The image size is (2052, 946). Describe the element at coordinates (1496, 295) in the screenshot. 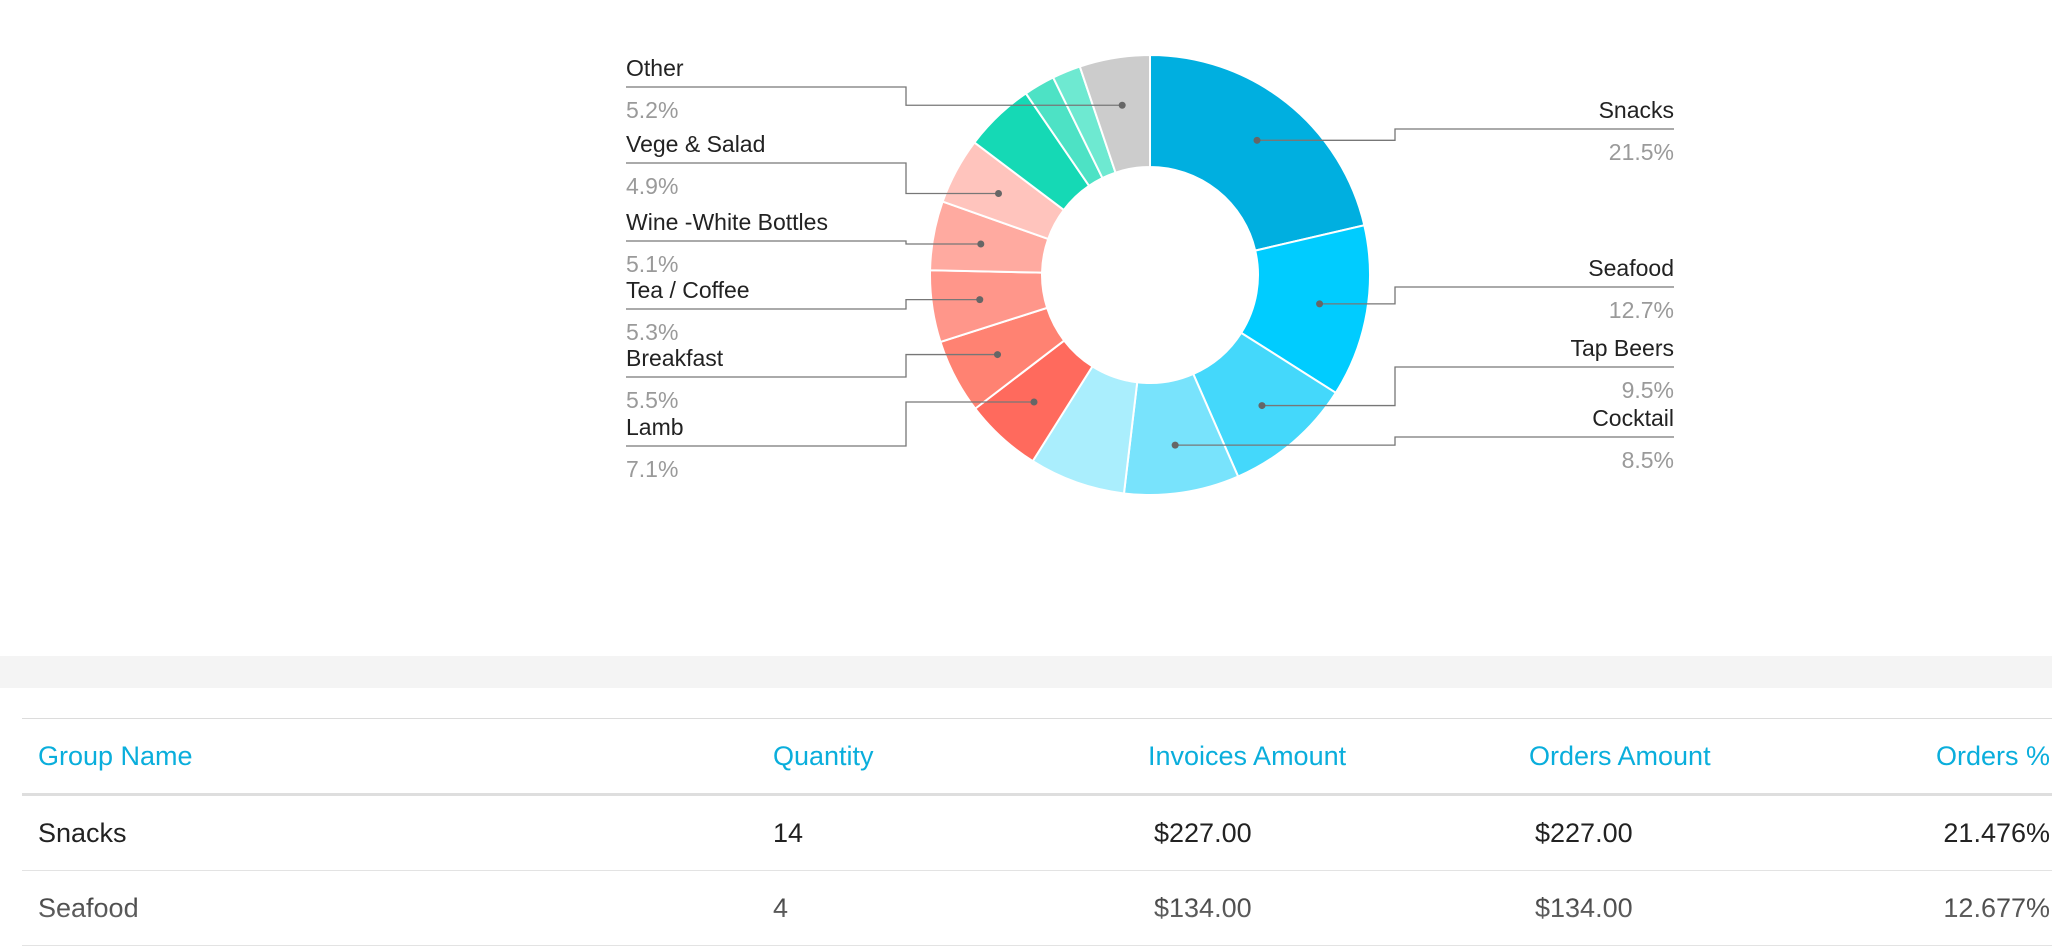

I see `leader-line-seafood` at that location.